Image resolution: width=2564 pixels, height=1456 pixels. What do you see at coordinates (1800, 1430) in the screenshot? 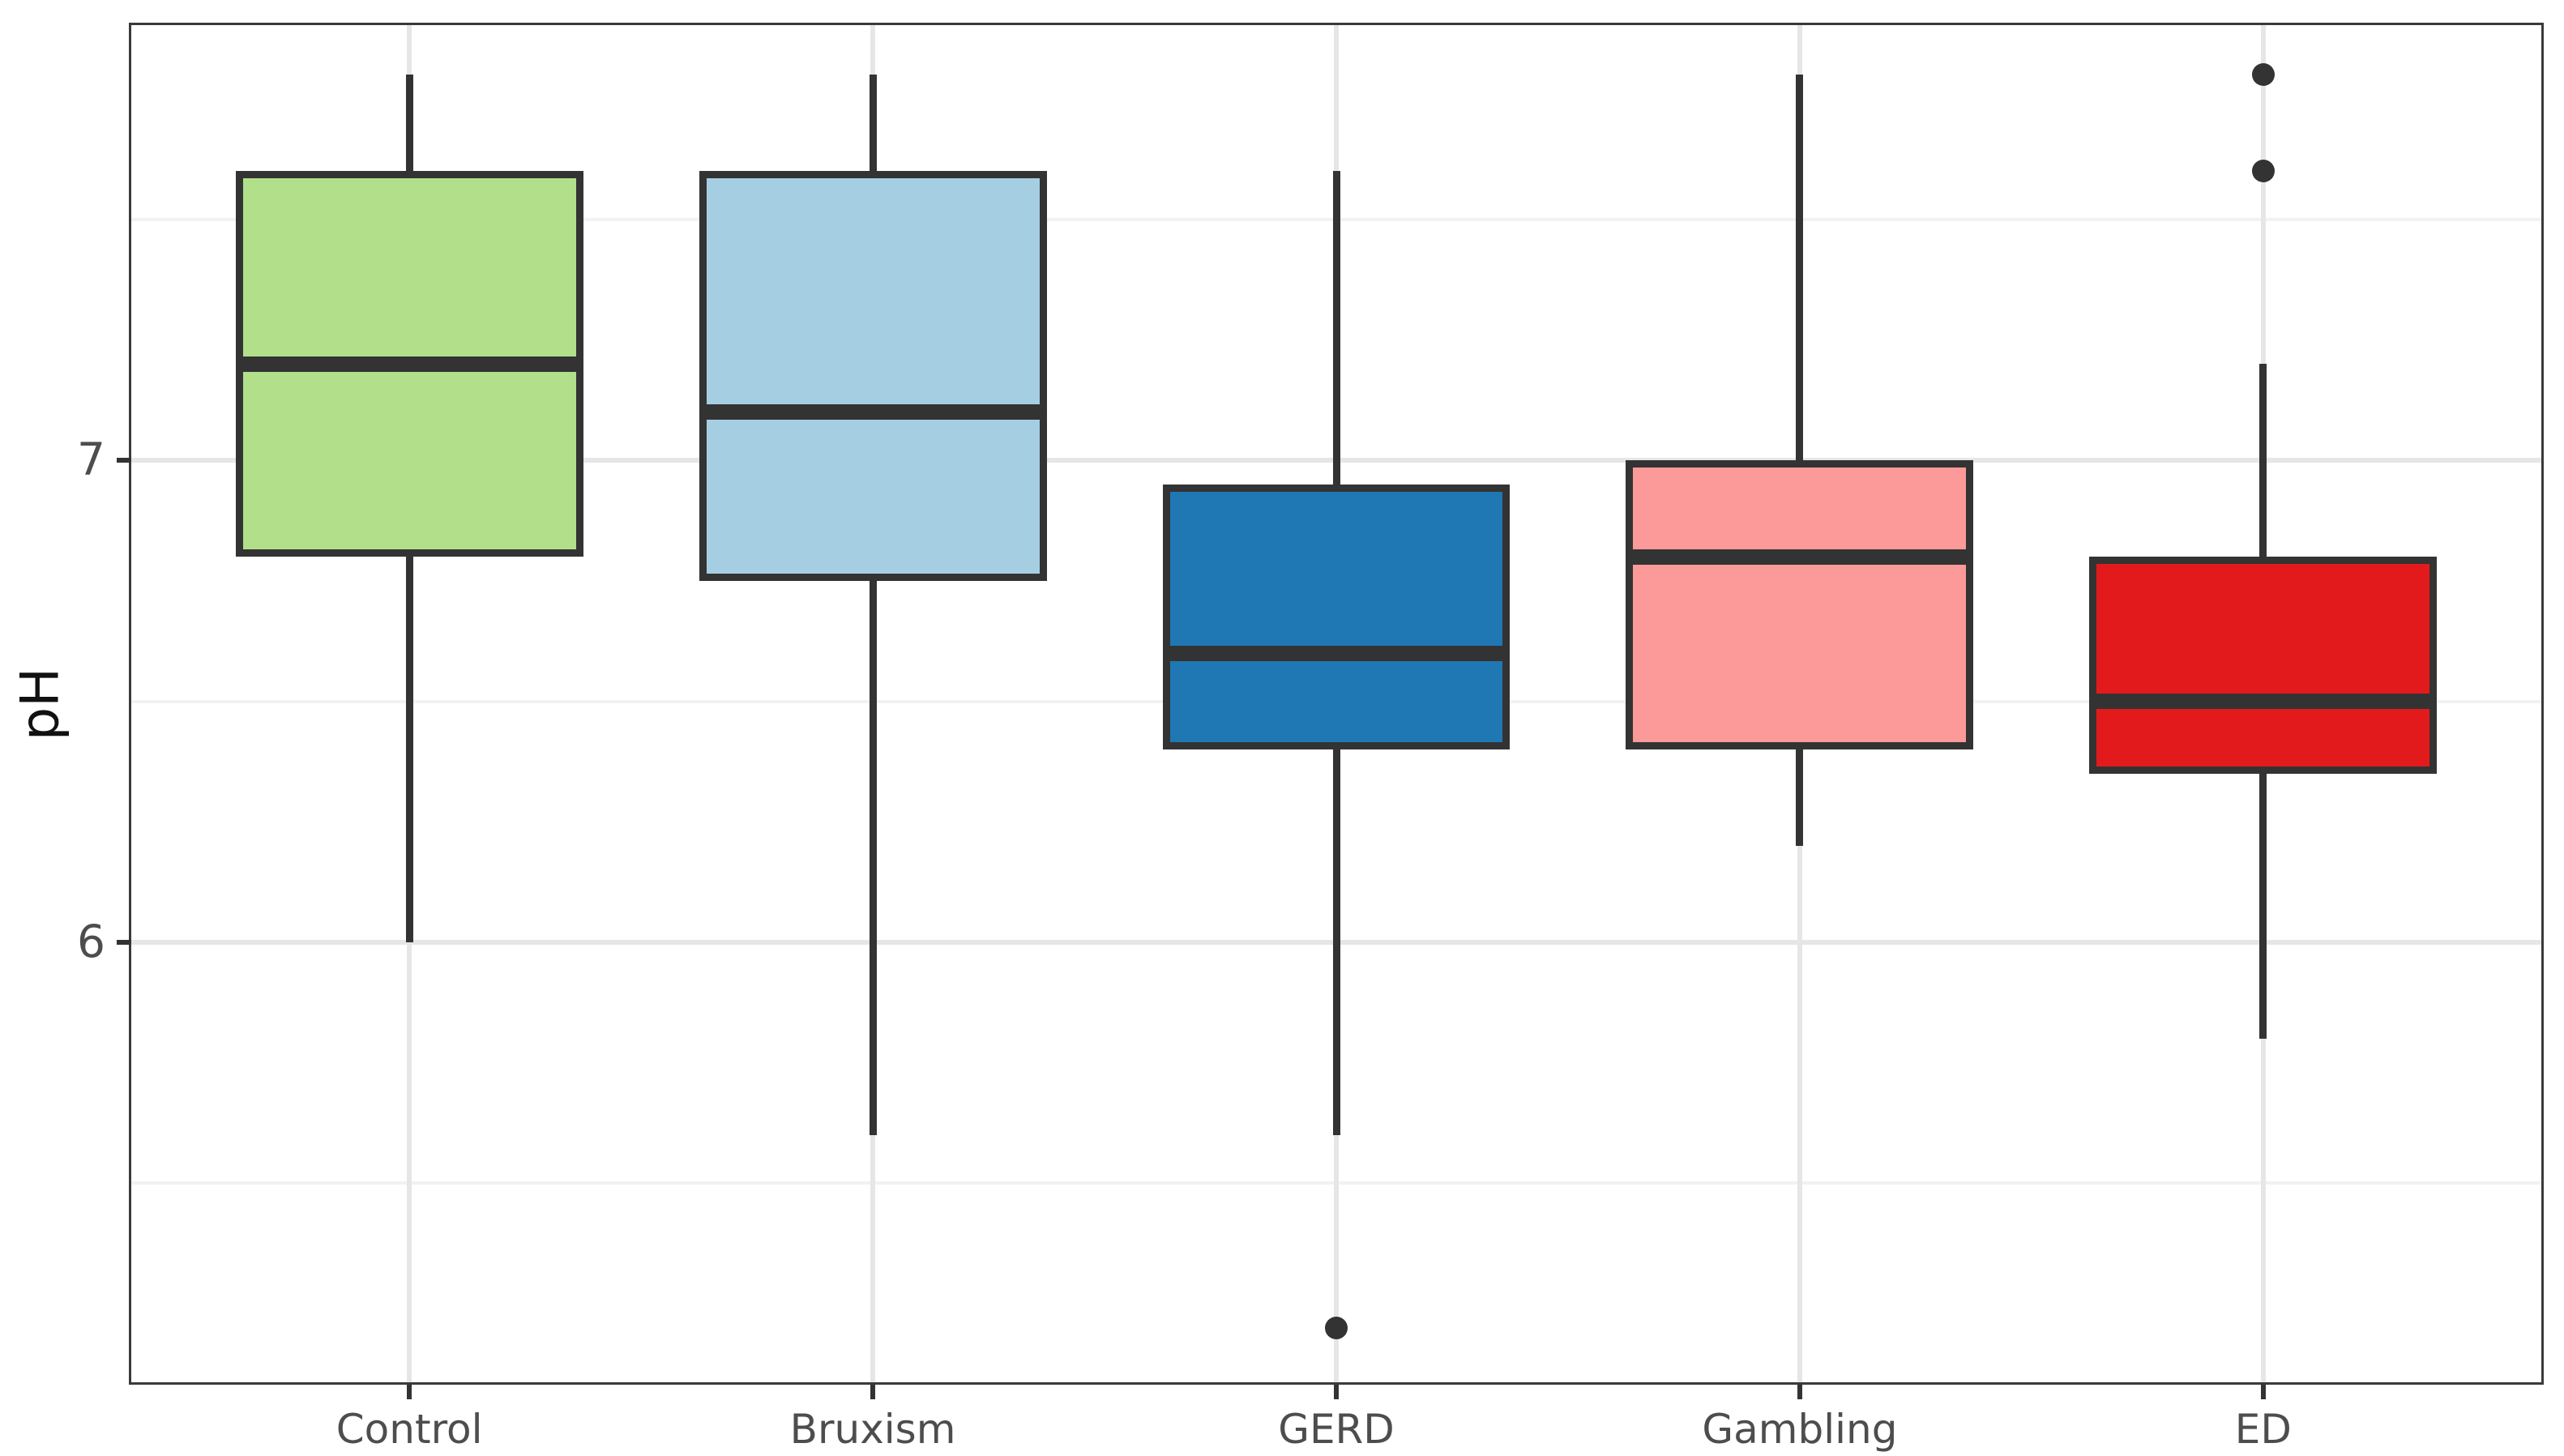
I see `x-tick-label-gambling: Gambling` at bounding box center [1800, 1430].